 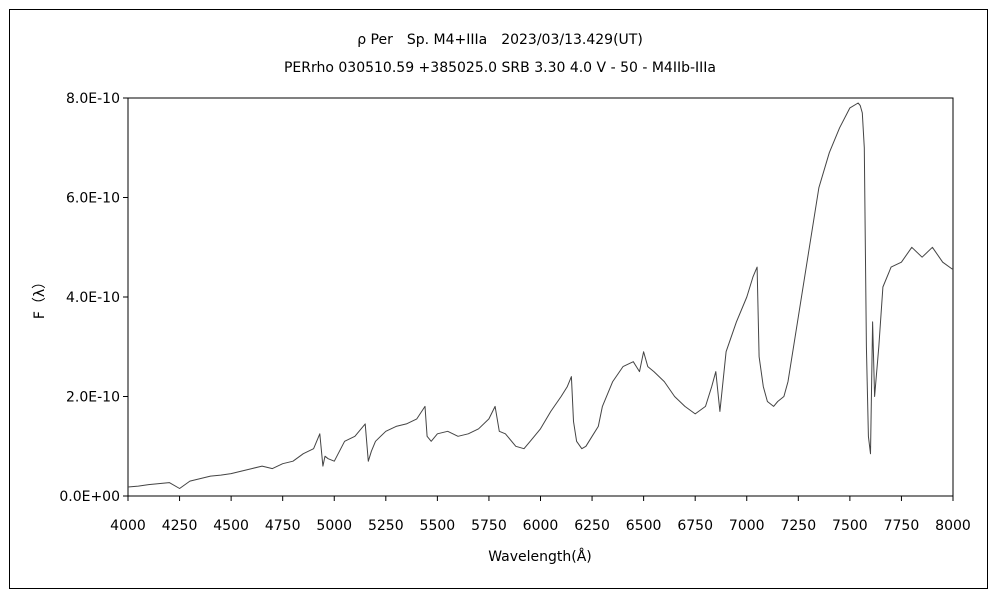 What do you see at coordinates (489, 526) in the screenshot?
I see `x-tick-label: 5750` at bounding box center [489, 526].